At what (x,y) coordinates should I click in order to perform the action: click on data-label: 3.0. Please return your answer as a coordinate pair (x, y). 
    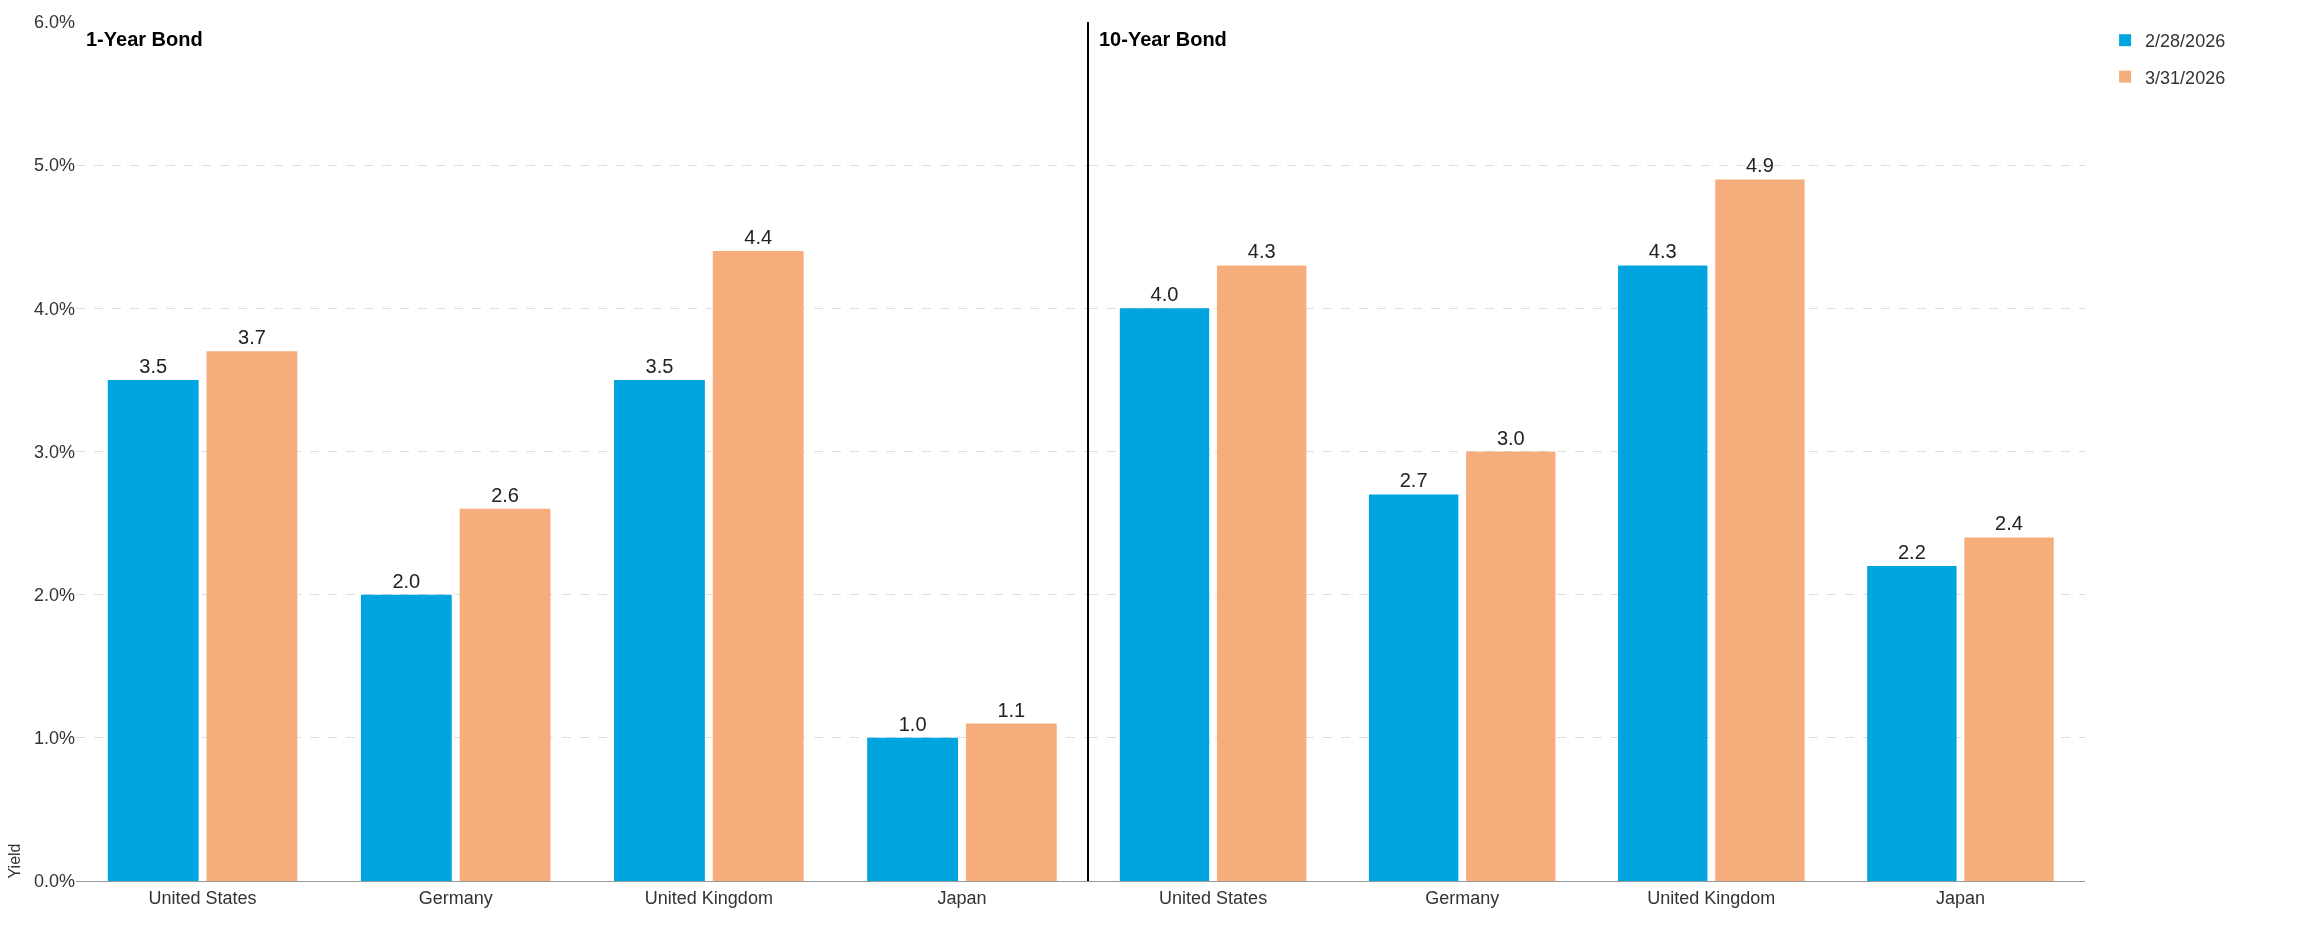
    Looking at the image, I should click on (1510, 437).